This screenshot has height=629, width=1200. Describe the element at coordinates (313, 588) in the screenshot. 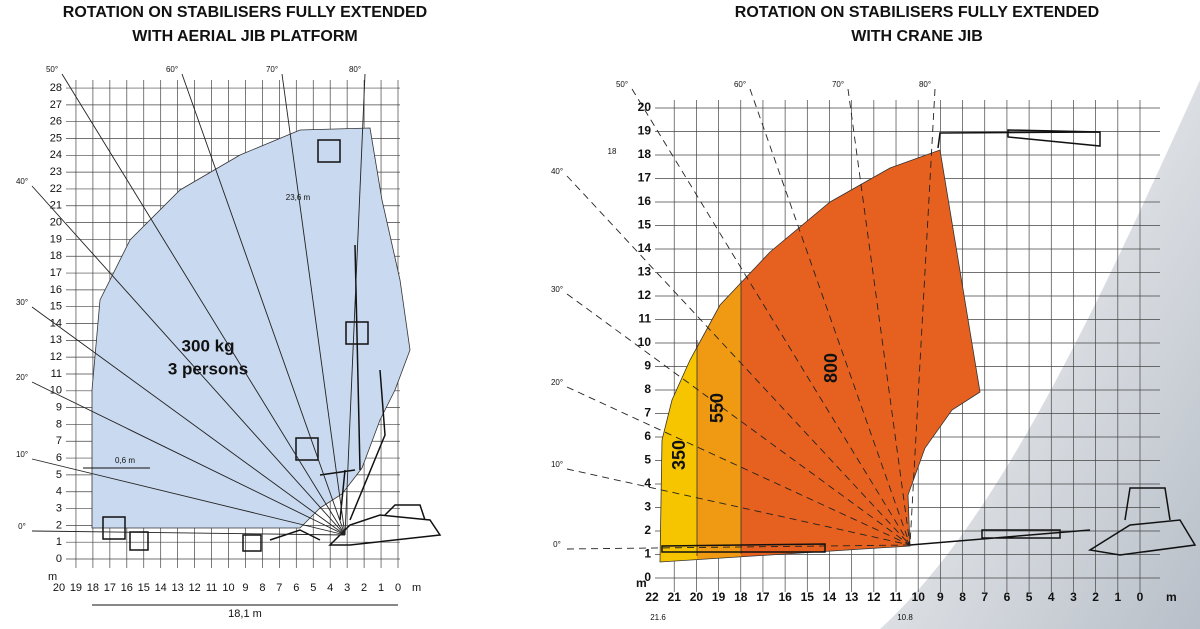

I see `x-tick-label: 5` at that location.